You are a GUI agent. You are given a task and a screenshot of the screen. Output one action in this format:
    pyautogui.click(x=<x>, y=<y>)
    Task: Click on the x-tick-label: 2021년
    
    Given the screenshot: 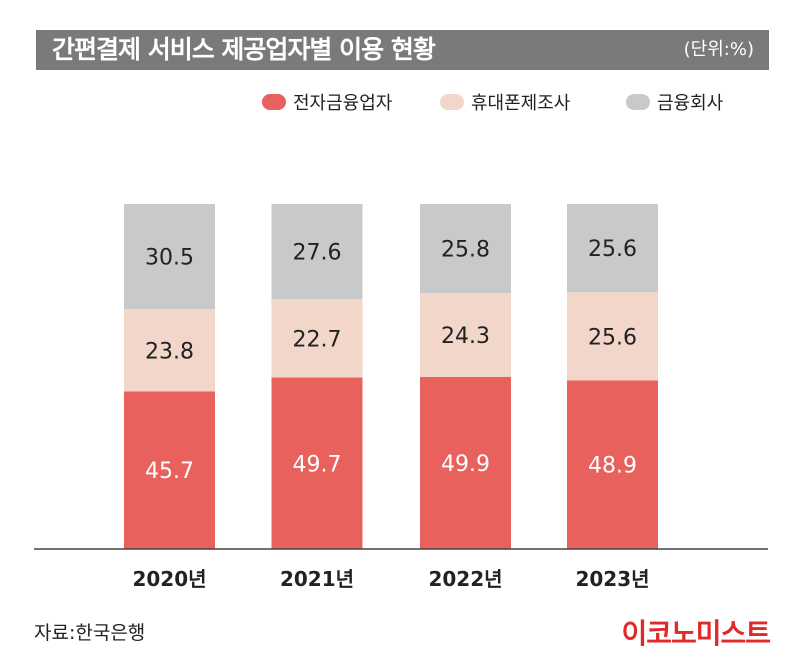 What is the action you would take?
    pyautogui.click(x=317, y=579)
    